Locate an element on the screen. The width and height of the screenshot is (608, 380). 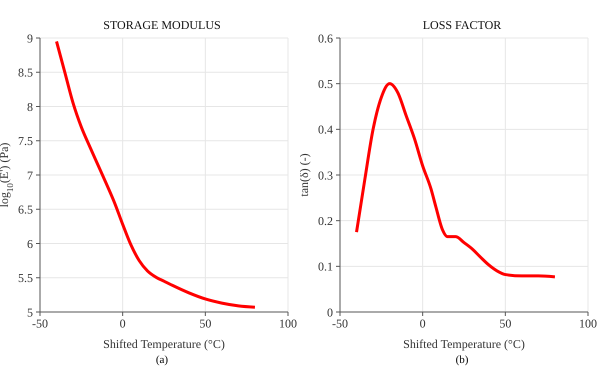
y-tick-label: 0.4 is located at coordinates (325, 129).